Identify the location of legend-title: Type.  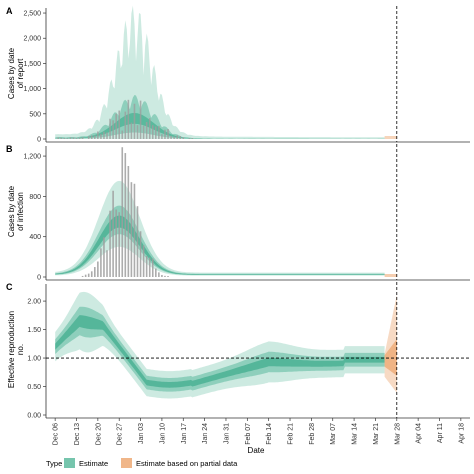
(54, 463).